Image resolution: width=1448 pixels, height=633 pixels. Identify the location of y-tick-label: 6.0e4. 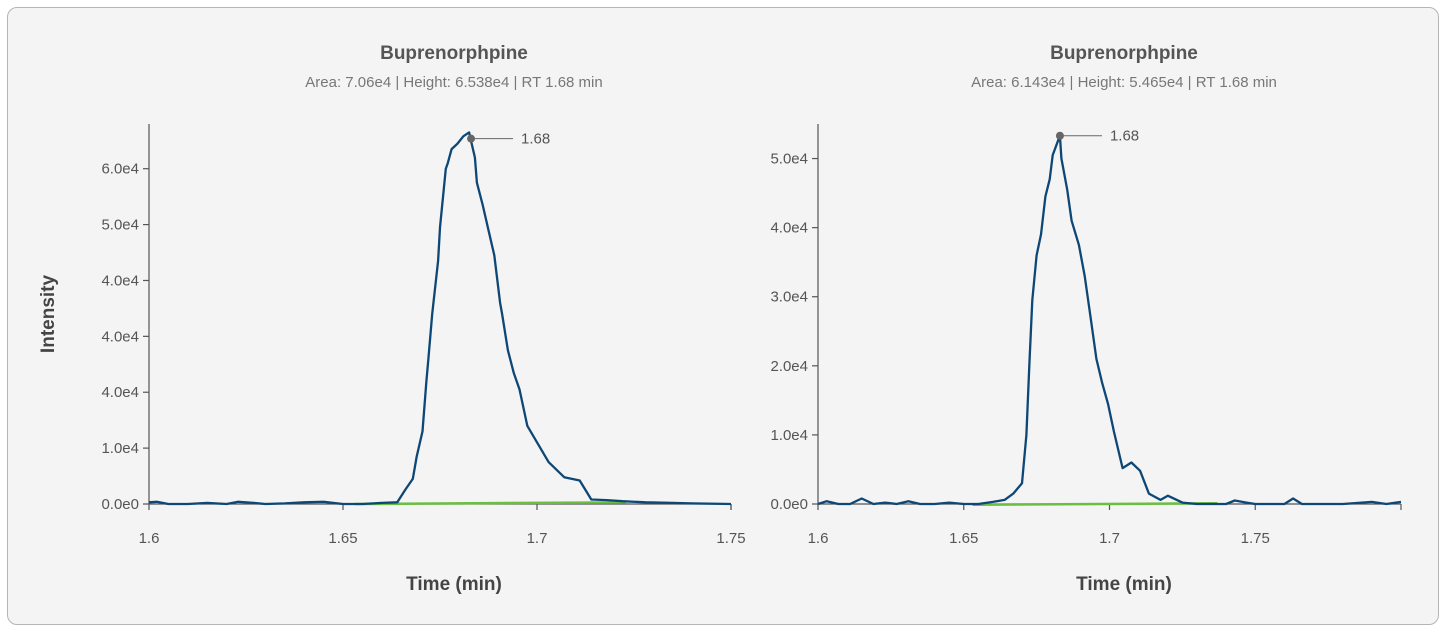
(120, 169).